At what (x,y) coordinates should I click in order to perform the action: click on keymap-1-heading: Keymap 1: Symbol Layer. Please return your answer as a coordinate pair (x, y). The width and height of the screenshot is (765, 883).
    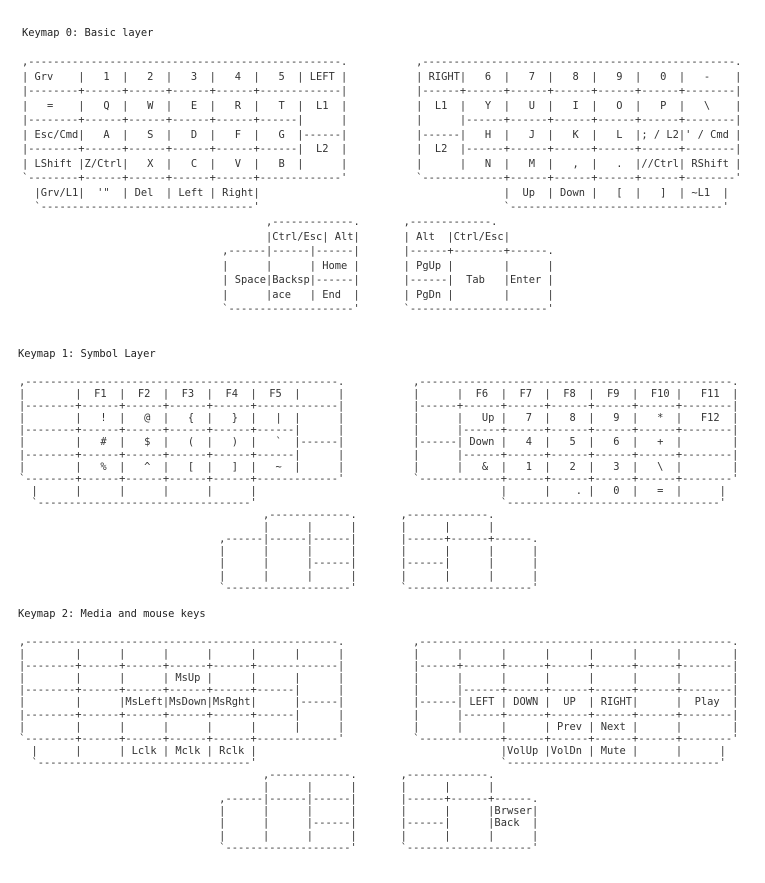
    Looking at the image, I should click on (87, 354).